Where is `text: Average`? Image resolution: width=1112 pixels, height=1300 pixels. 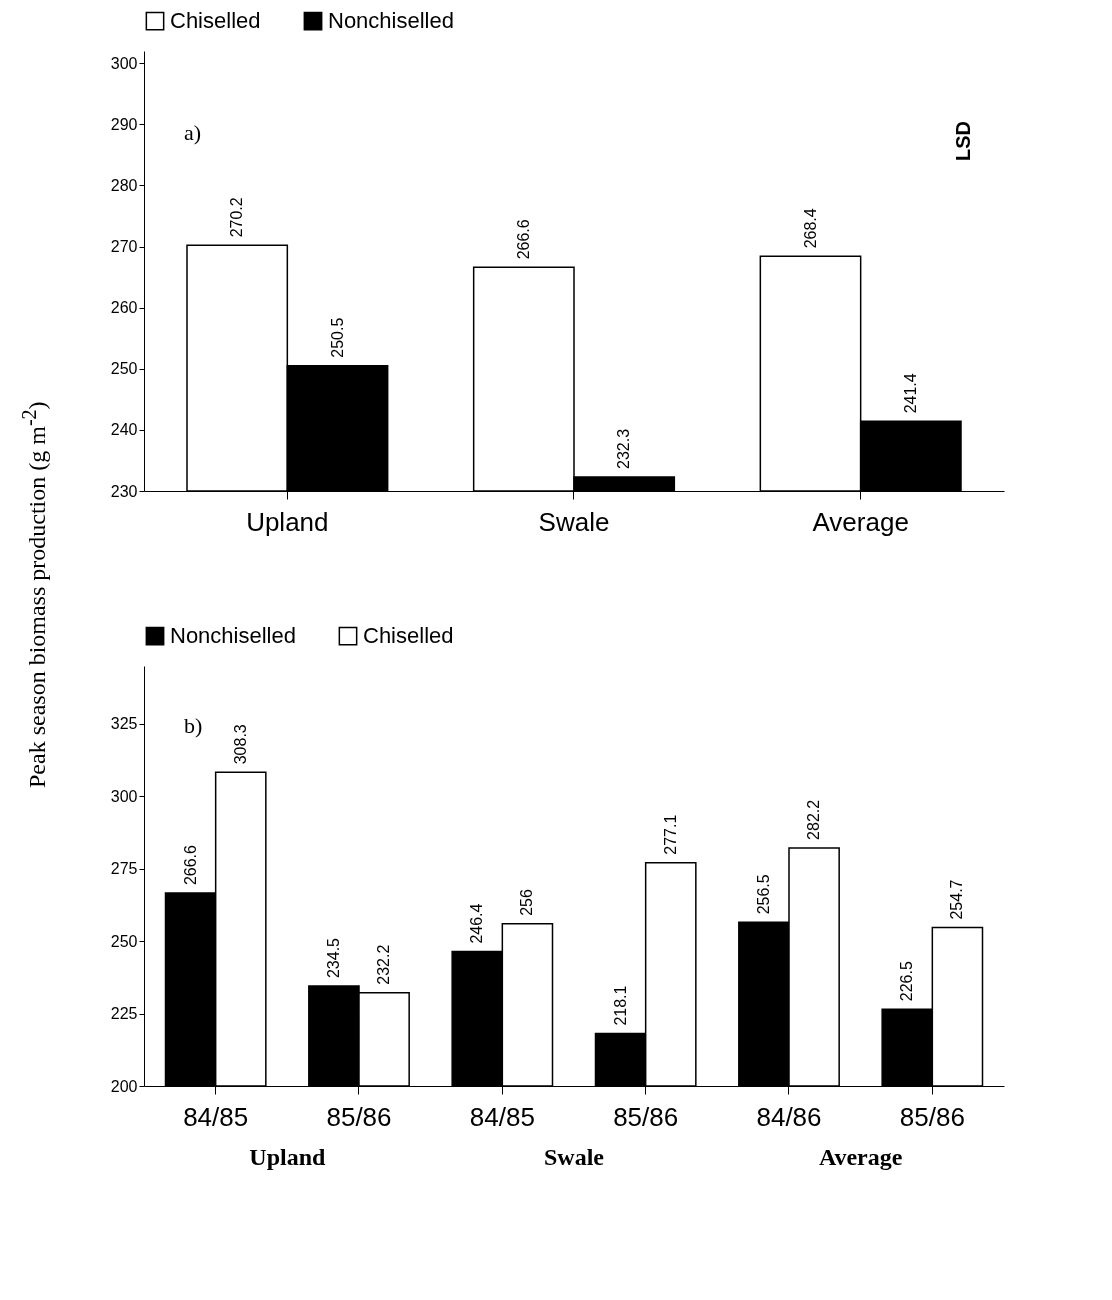 text: Average is located at coordinates (860, 1157).